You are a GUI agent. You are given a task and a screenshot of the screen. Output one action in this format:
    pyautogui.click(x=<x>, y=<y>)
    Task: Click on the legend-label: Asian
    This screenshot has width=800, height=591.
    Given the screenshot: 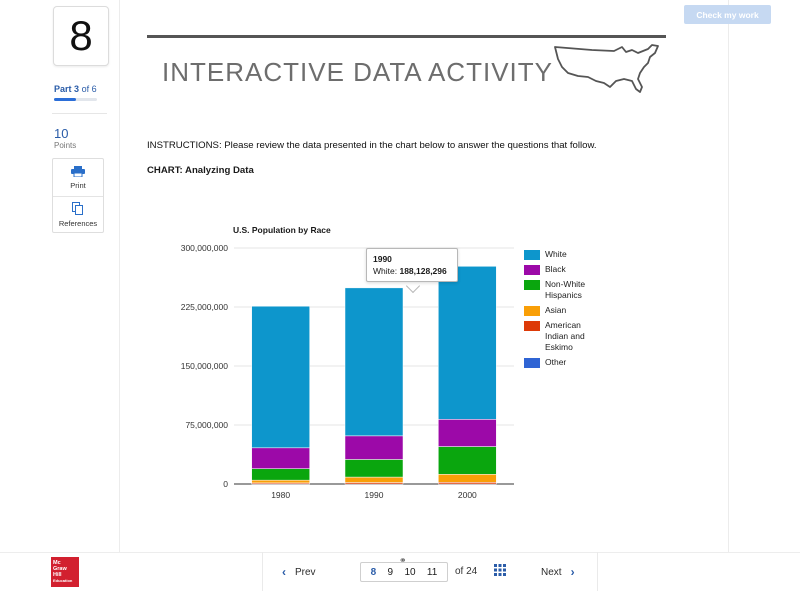 What is the action you would take?
    pyautogui.click(x=556, y=310)
    